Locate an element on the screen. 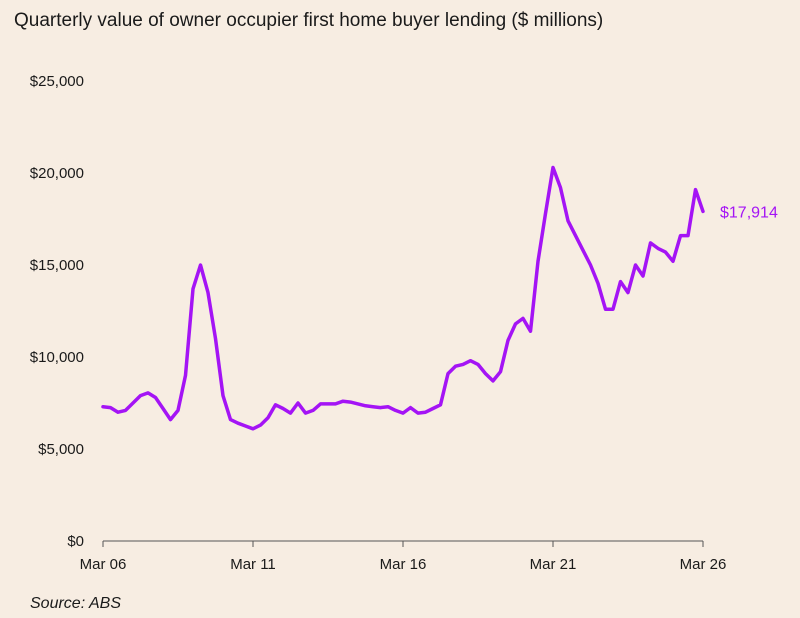 The width and height of the screenshot is (800, 618). y-axis: $0 $5,000 $10,000 $15,000 $20,000 $25,000 is located at coordinates (57, 311).